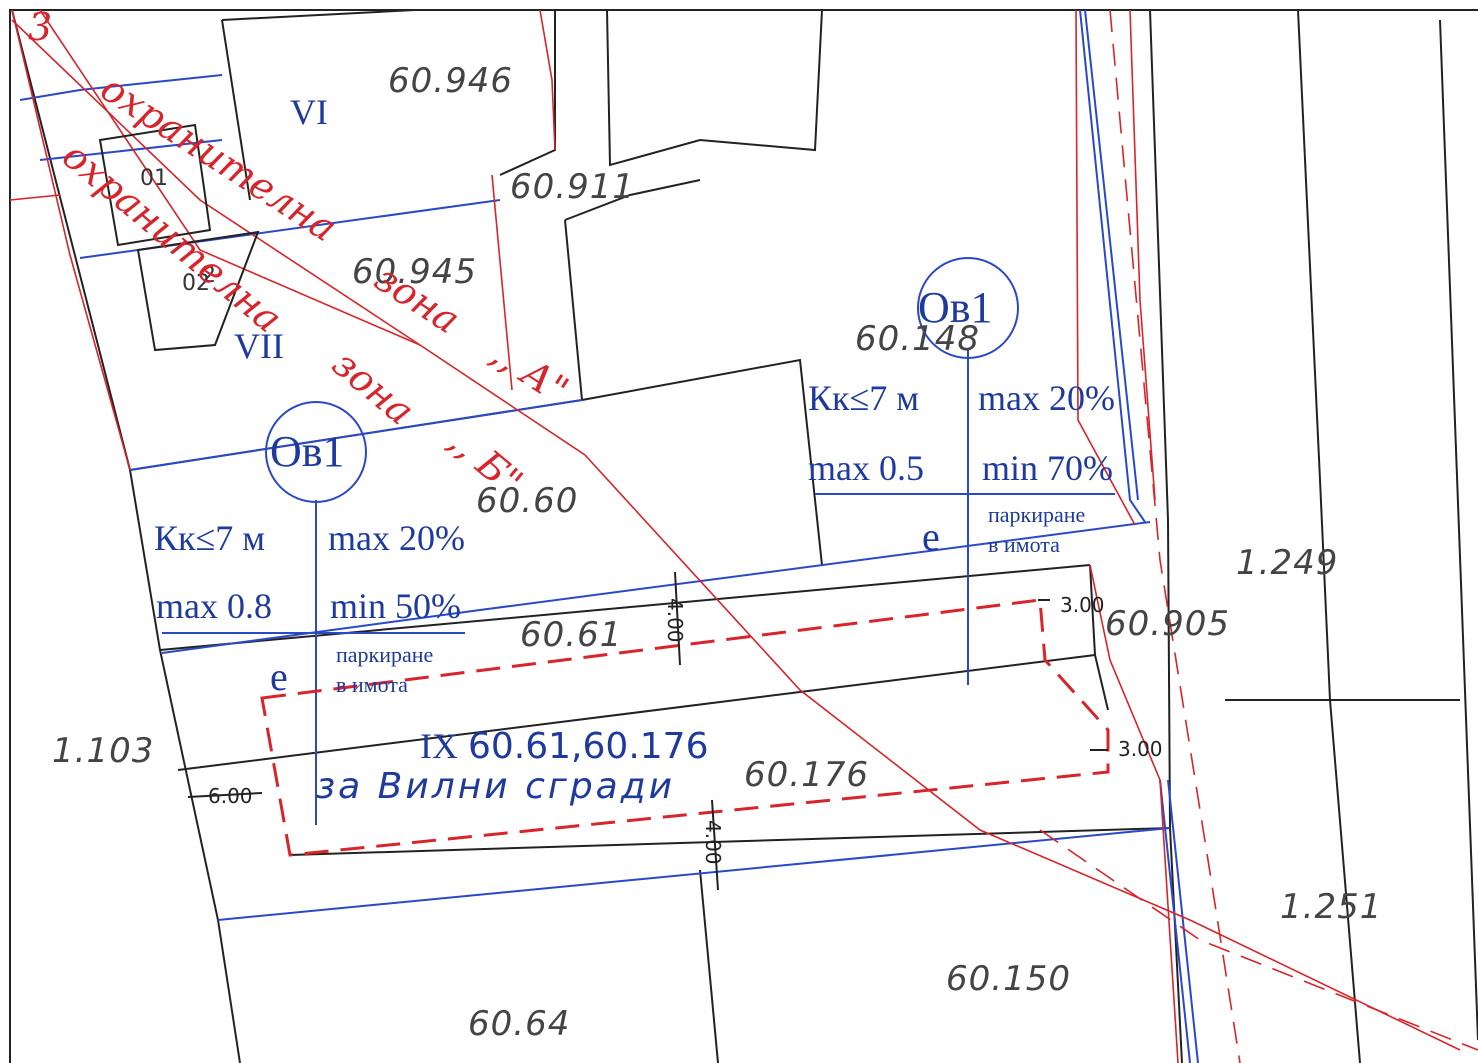 This screenshot has height=1063, width=1478. Describe the element at coordinates (675, 620) in the screenshot. I see `dimension-top: 4.00` at that location.